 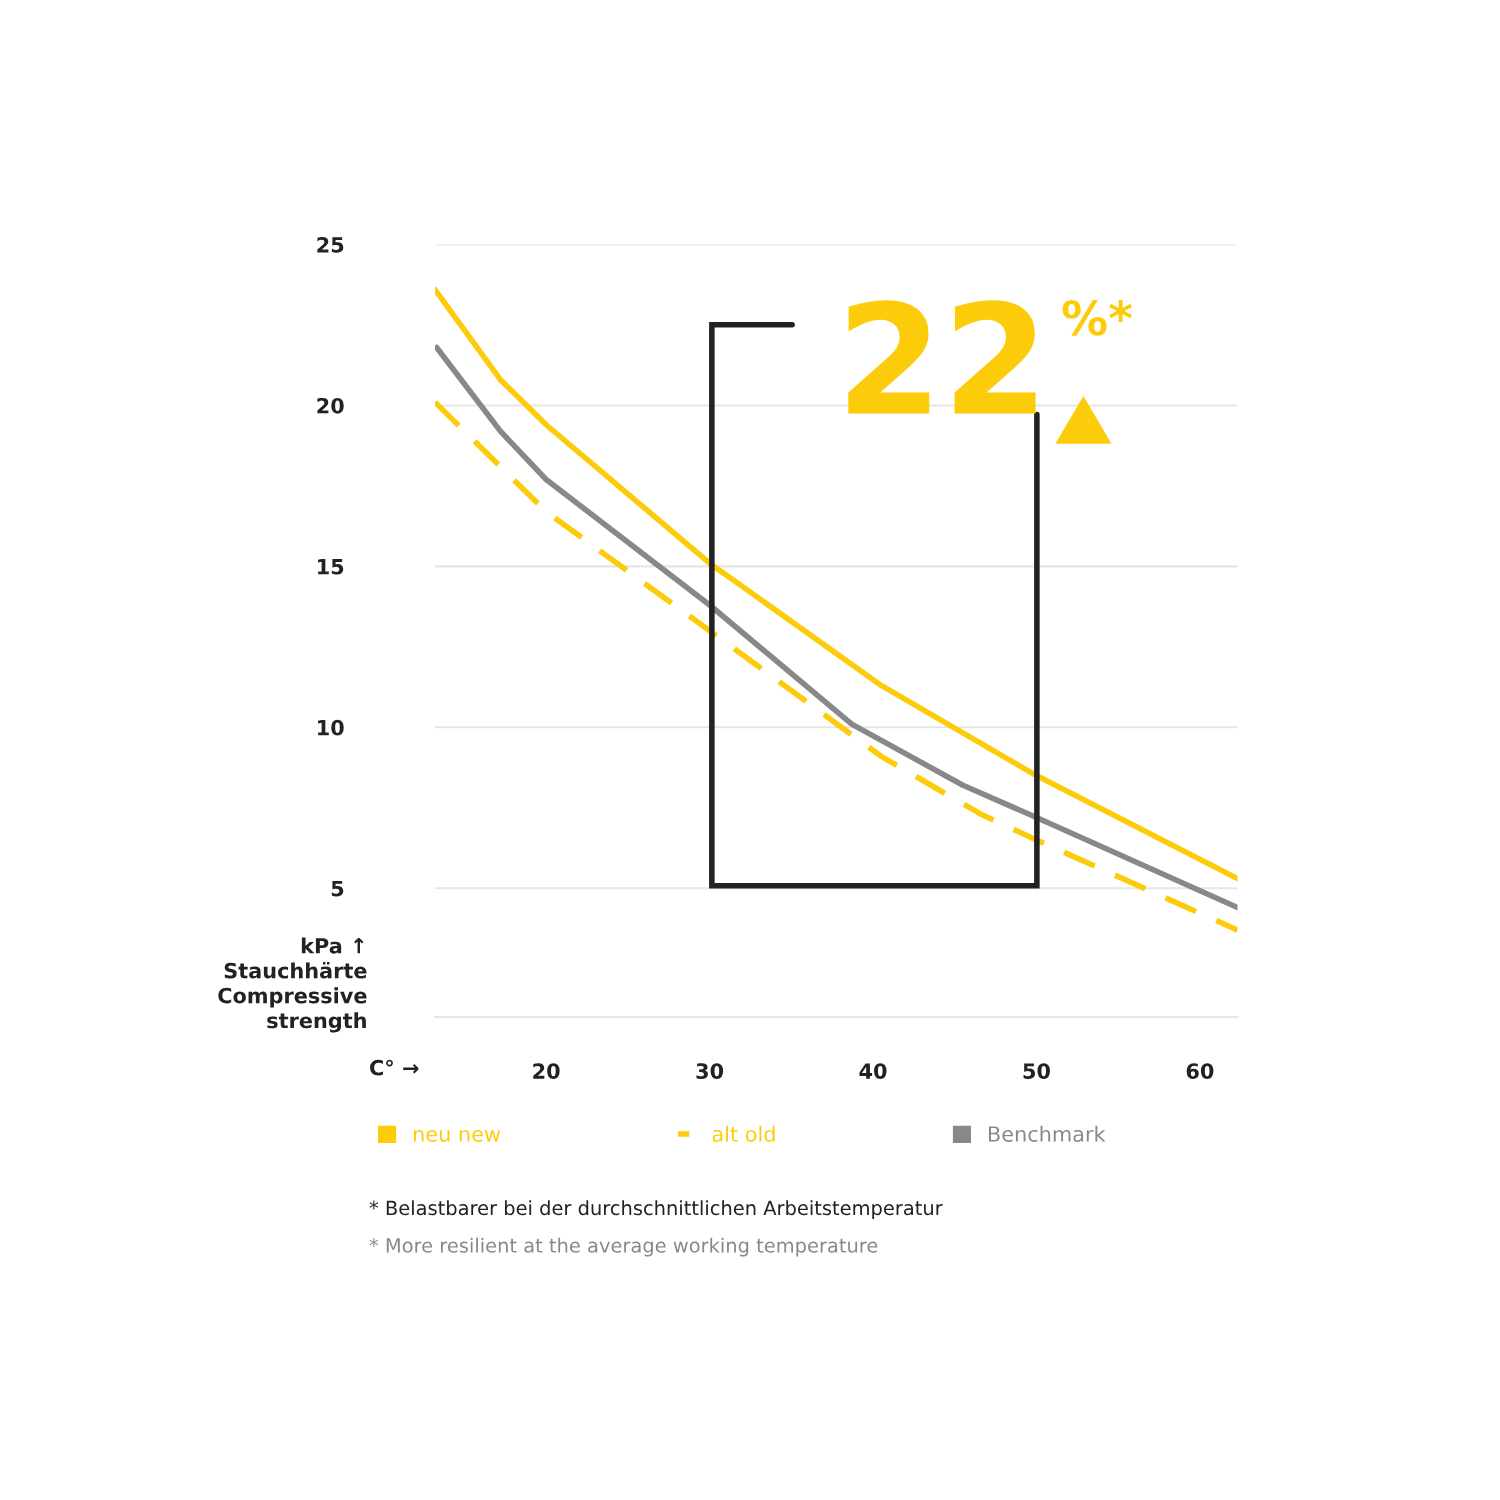 What do you see at coordinates (623, 1247) in the screenshot?
I see `text: * More resilient at the average working temperature` at bounding box center [623, 1247].